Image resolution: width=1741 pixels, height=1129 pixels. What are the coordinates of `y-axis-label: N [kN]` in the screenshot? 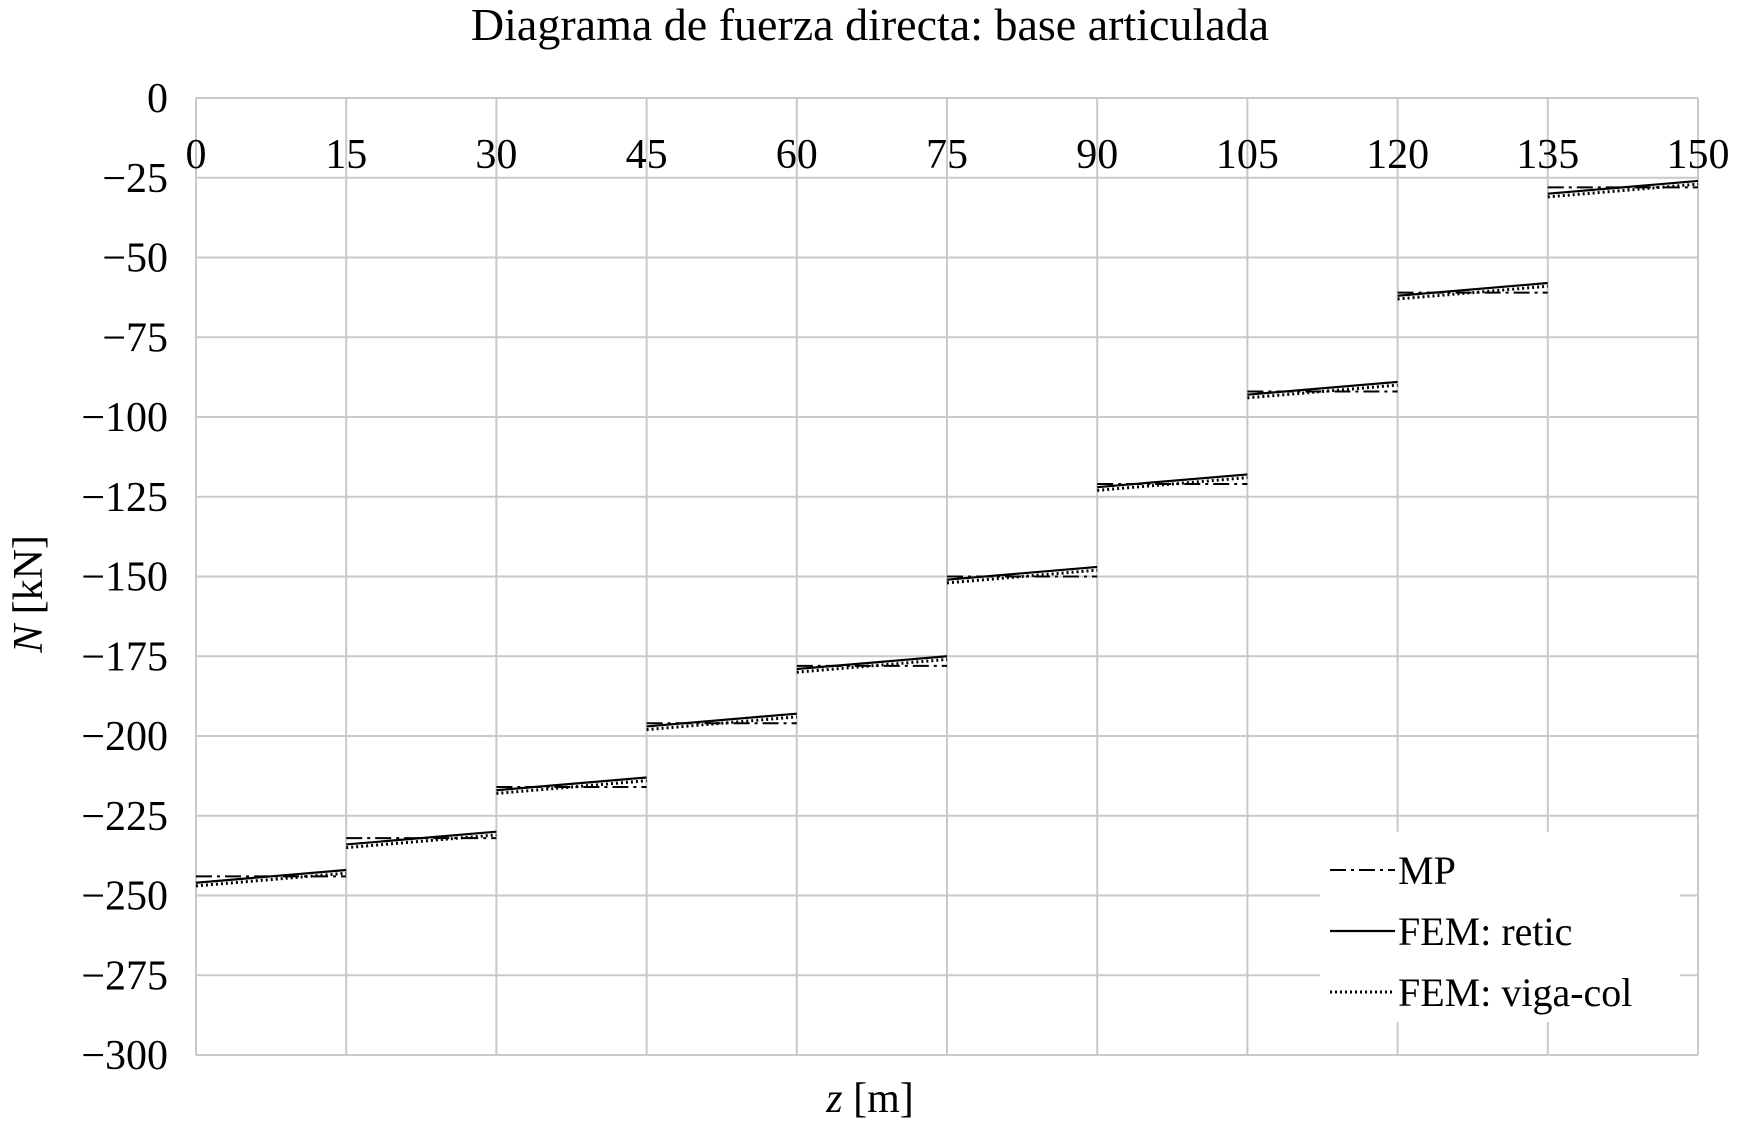 It's located at (29, 594).